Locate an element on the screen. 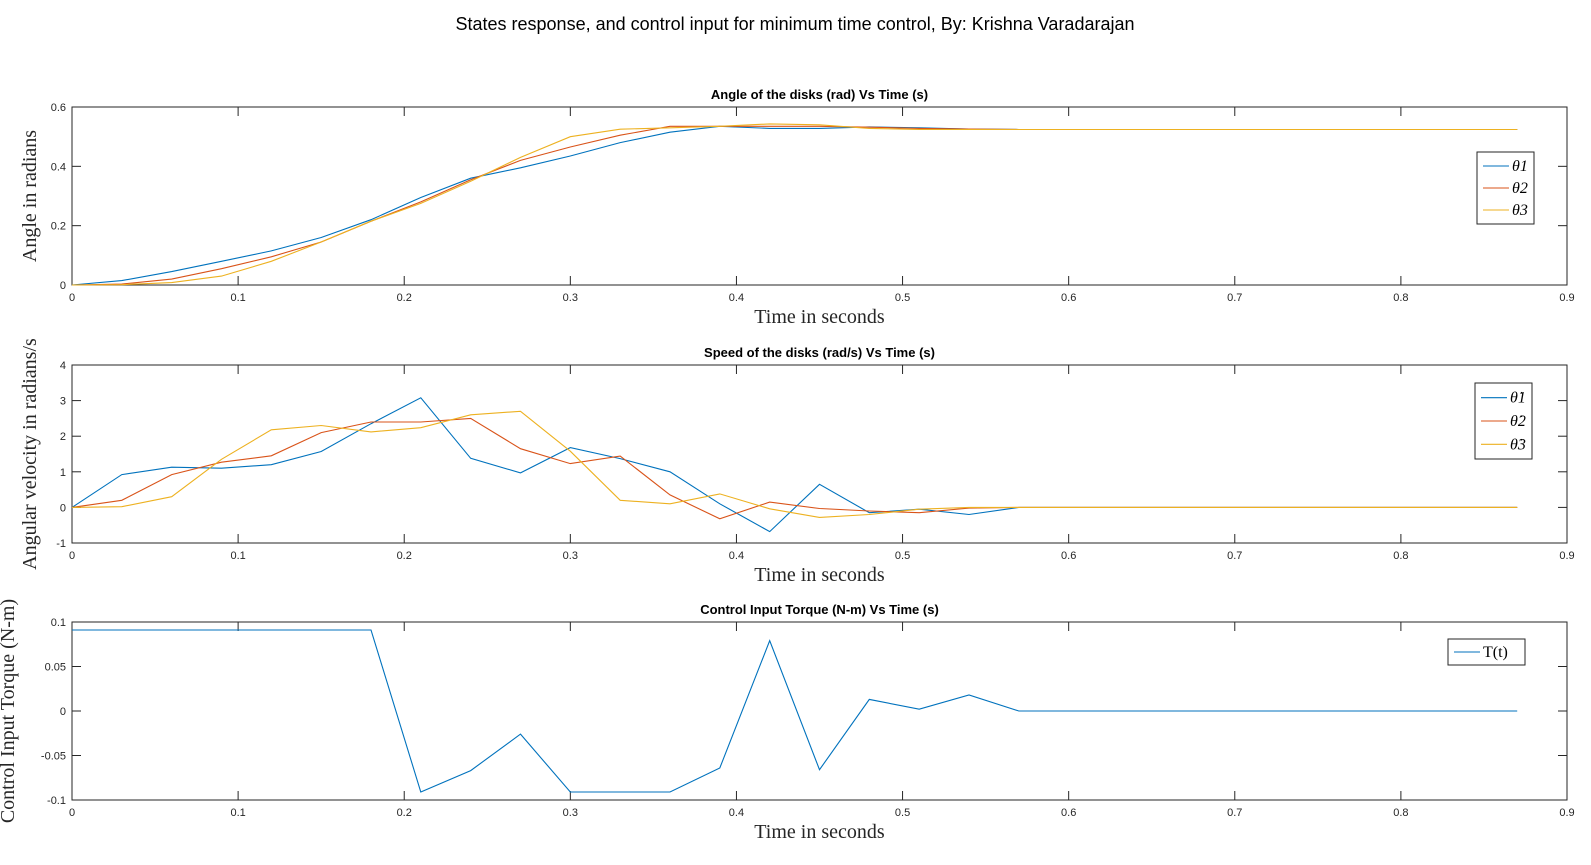  y-tick-label: 1 is located at coordinates (63, 473).